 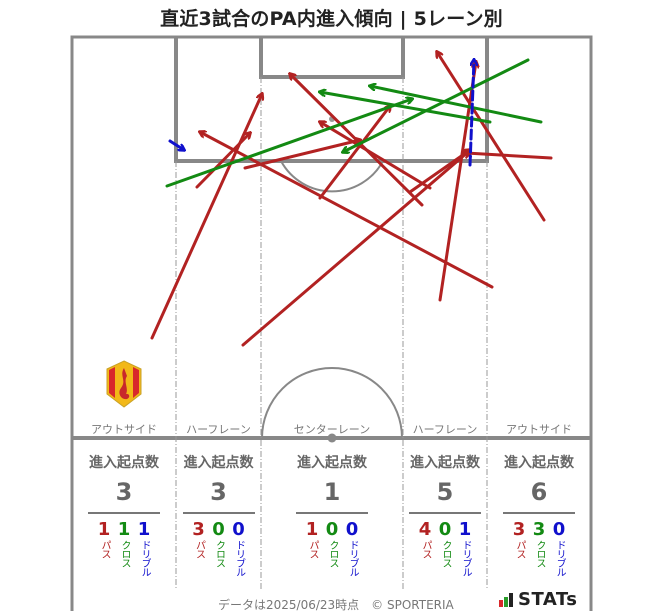 I want to click on lane-stats-left-halfspace: 進入起点数 3 3 パス 0 クロス 0 ドリブル, so click(x=218, y=514).